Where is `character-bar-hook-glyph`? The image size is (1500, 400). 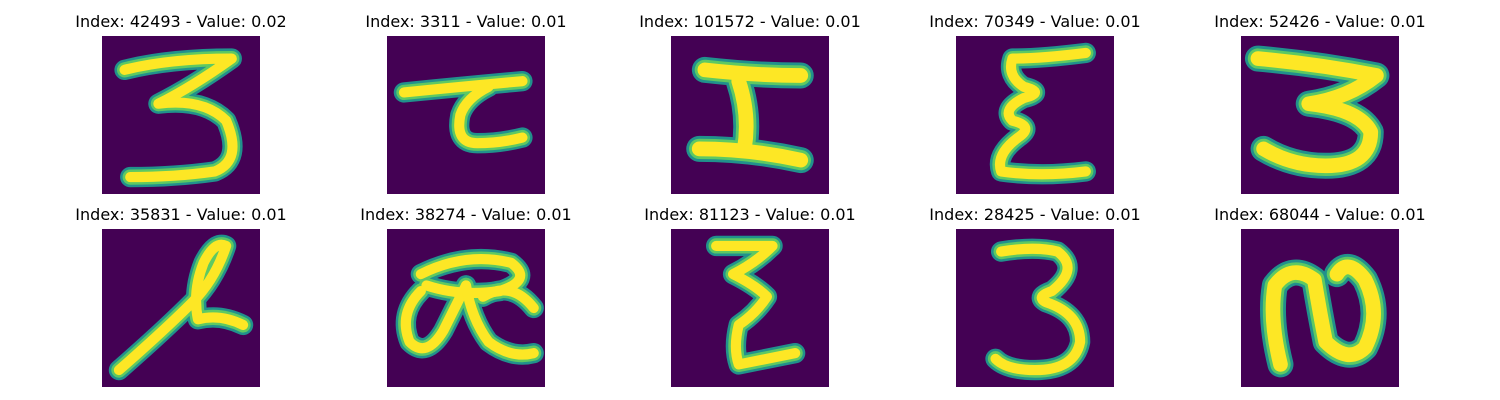 character-bar-hook-glyph is located at coordinates (466, 115).